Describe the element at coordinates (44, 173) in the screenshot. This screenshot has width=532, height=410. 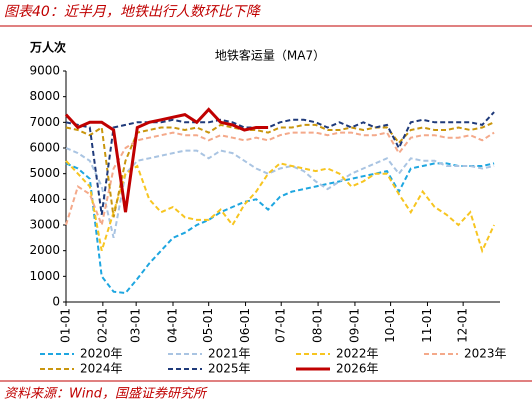
I see `y-tick-label: 5000` at that location.